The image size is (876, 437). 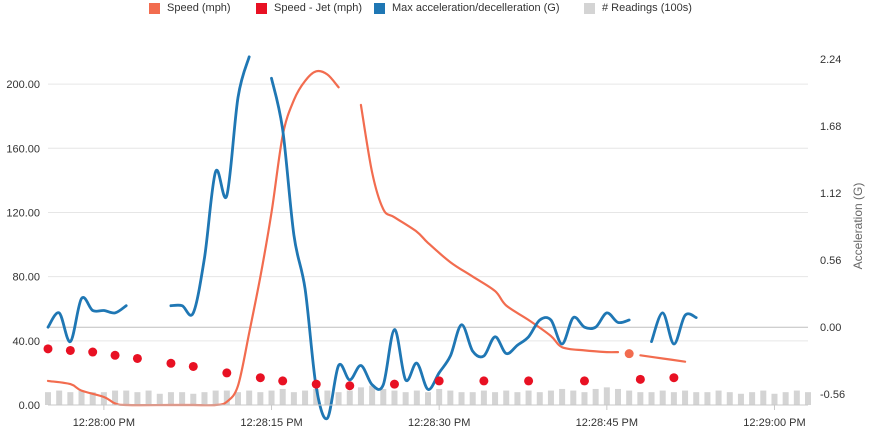 I want to click on x-tick-label: 12:28:45 PM, so click(x=607, y=423).